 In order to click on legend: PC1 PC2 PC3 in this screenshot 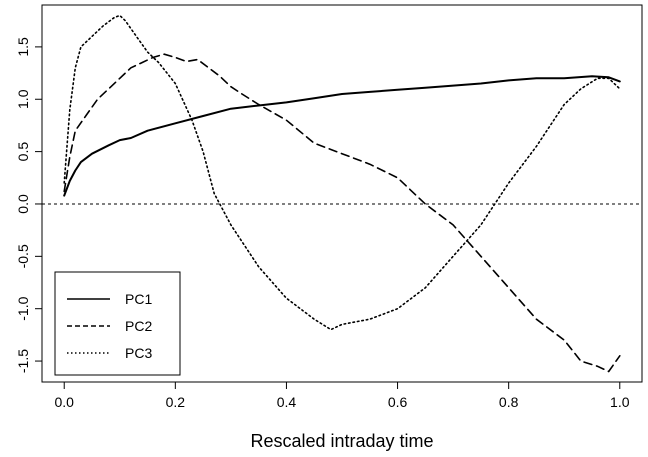, I will do `click(117, 323)`.